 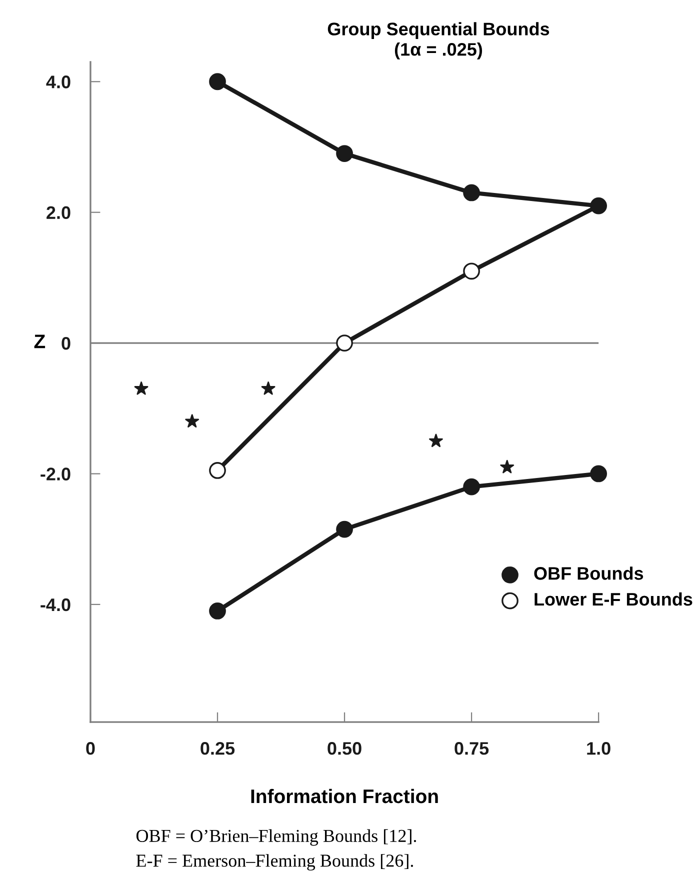 What do you see at coordinates (55, 605) in the screenshot?
I see `y-tick-label: -4.0` at bounding box center [55, 605].